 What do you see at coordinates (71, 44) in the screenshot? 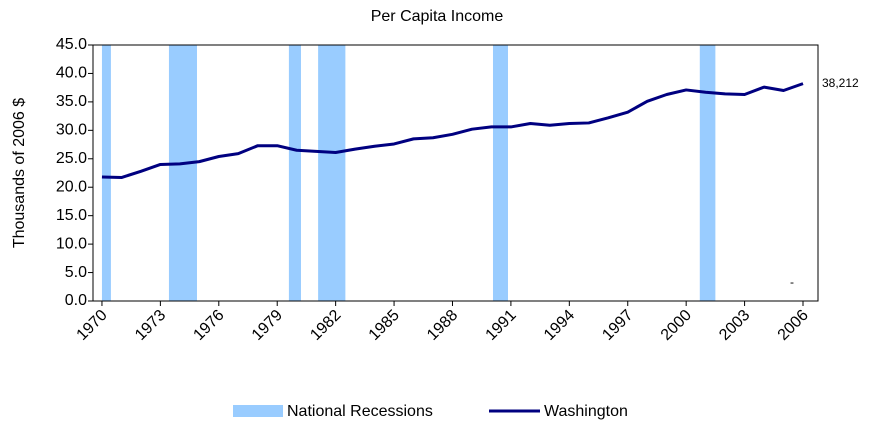
I see `y-tick-label: 45.0` at bounding box center [71, 44].